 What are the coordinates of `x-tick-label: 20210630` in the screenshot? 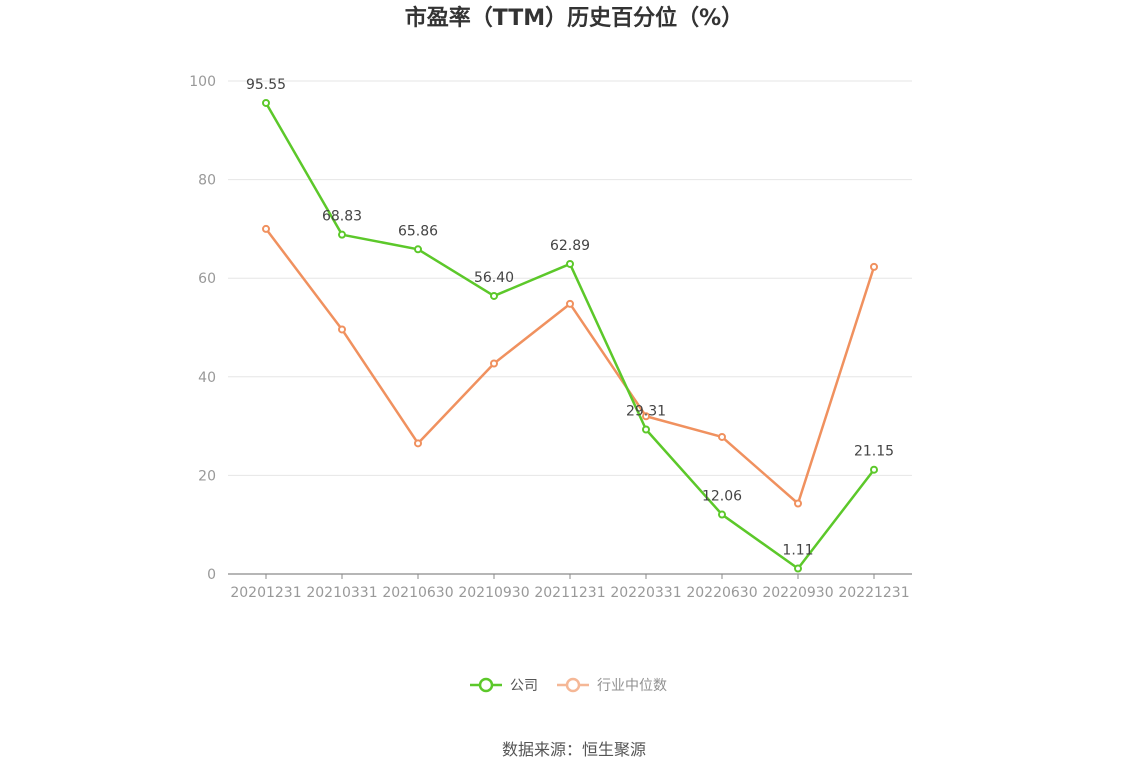 It's located at (417, 593).